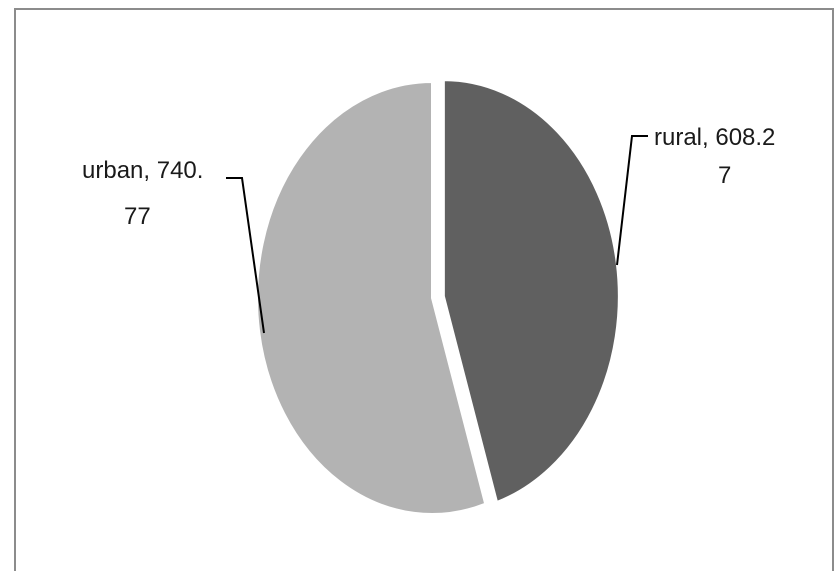 The height and width of the screenshot is (571, 834). Describe the element at coordinates (718, 156) in the screenshot. I see `data-label-rural: rural, 608.2 7` at that location.